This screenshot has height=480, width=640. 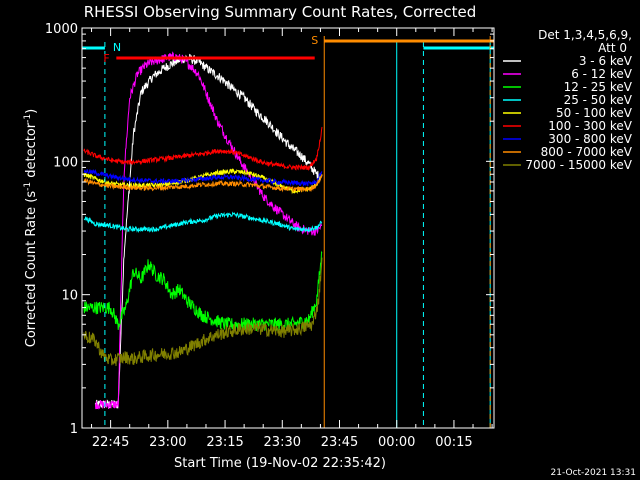 I want to click on x-tick-label-3: 23:15, so click(x=224, y=442).